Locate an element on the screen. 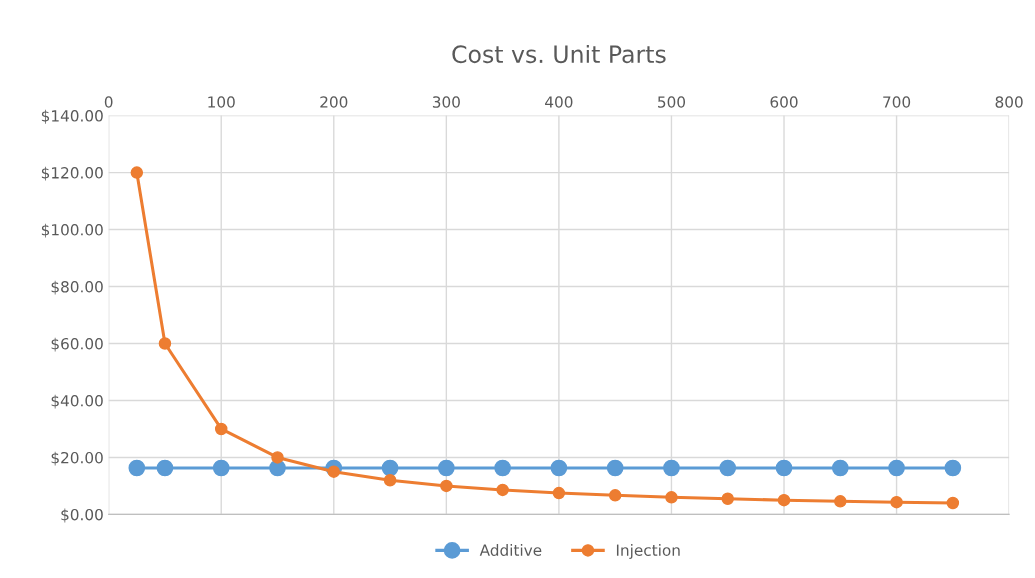 This screenshot has width=1035, height=578. x-tick-label: 700 is located at coordinates (897, 102).